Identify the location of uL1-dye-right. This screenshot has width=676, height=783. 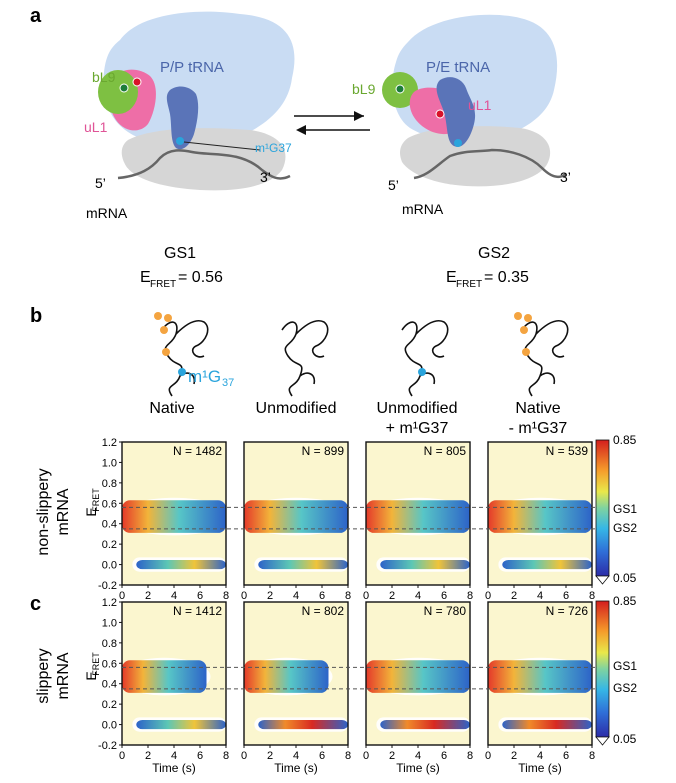
(440, 114).